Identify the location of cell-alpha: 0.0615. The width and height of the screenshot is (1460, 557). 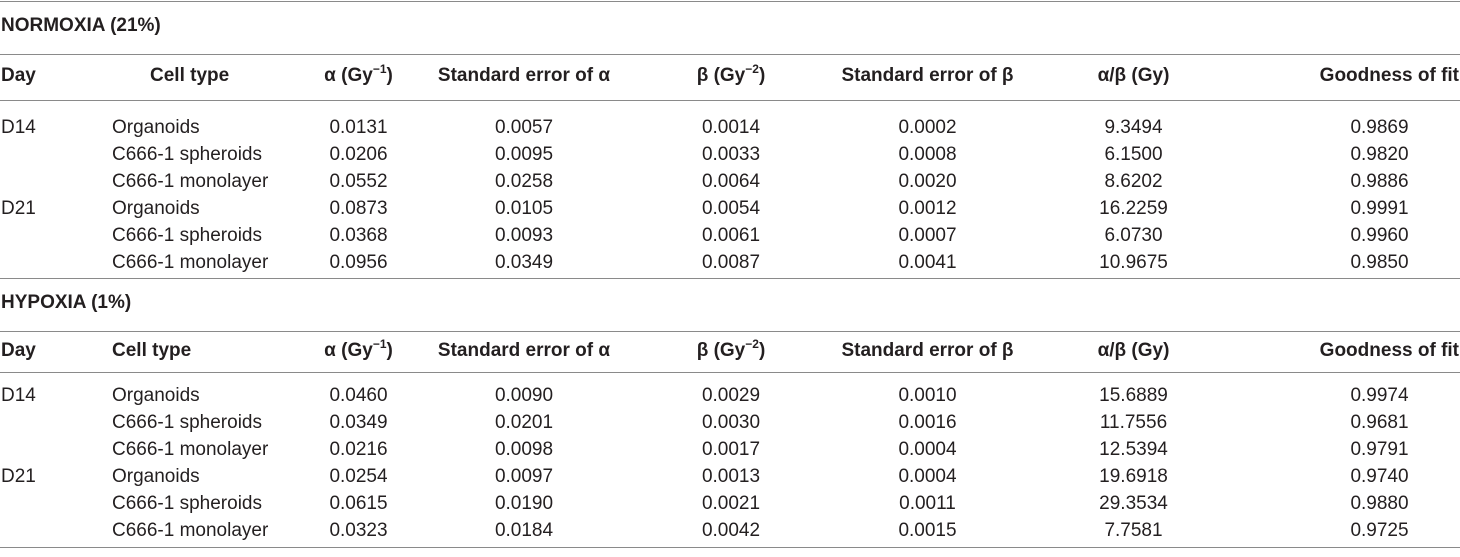
(358, 503).